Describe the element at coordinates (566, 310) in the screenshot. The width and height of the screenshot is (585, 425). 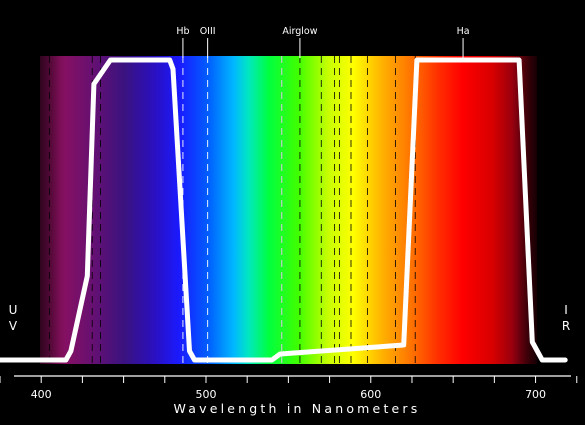
I see `ir-label-char: I` at that location.